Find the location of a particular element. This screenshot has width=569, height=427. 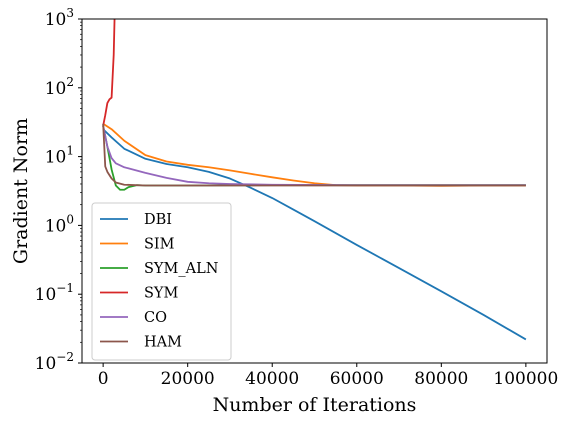

y-tick-label: 10⁻¹ is located at coordinates (54, 293).